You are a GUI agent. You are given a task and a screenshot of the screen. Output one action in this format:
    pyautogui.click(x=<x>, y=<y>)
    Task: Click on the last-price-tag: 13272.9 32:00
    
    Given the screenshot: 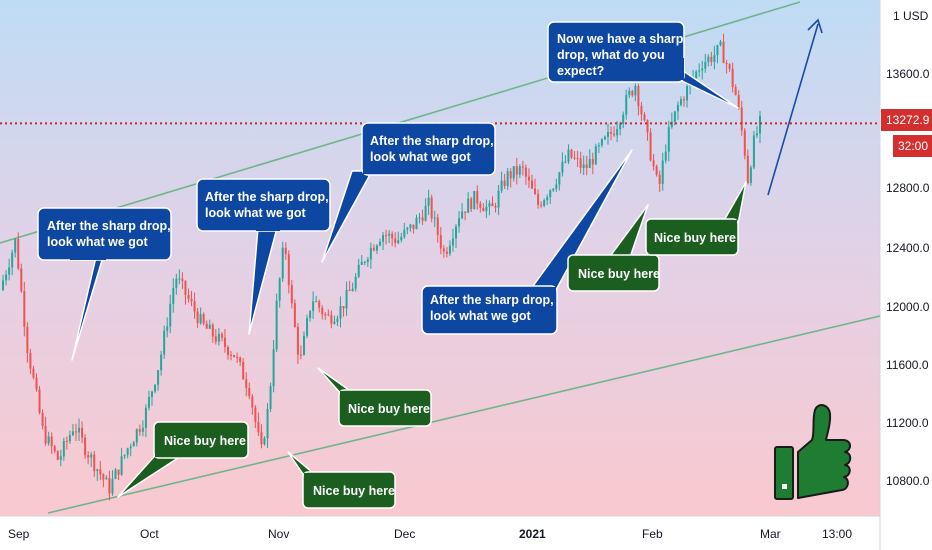 What is the action you would take?
    pyautogui.click(x=906, y=133)
    